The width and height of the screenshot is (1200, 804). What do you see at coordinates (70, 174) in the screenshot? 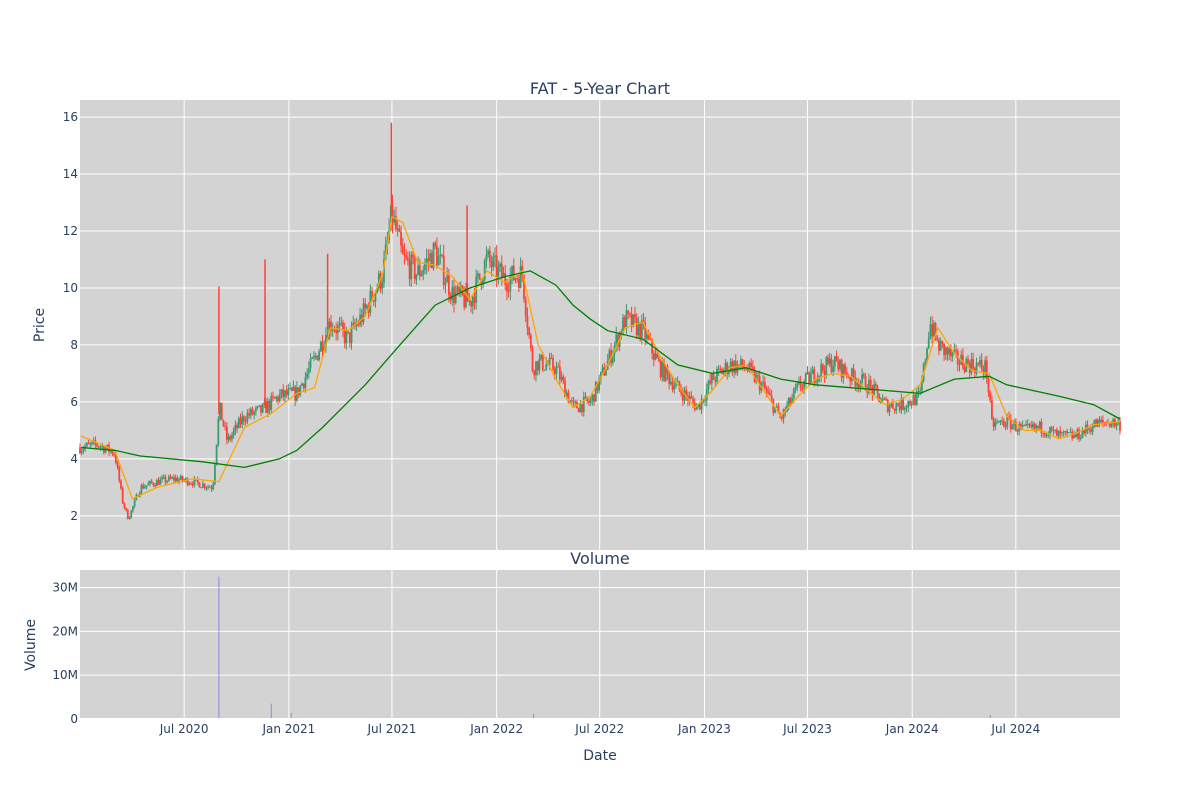
I see `price-y-tick-label: 14` at bounding box center [70, 174].